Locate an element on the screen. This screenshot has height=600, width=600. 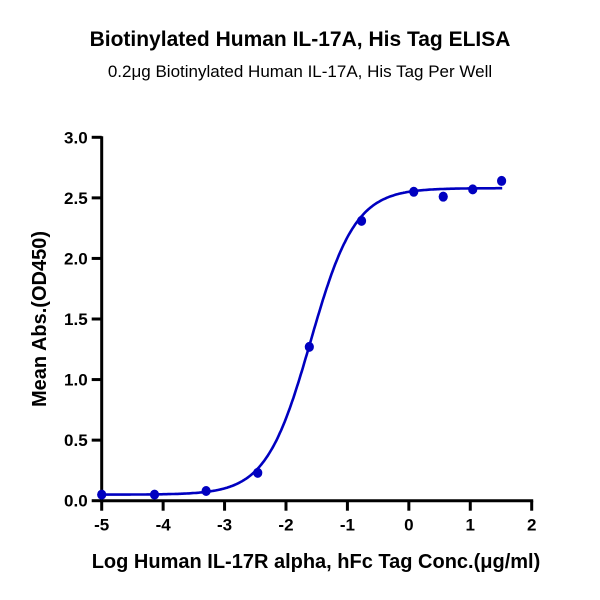
x-tick-label: 1 is located at coordinates (470, 525).